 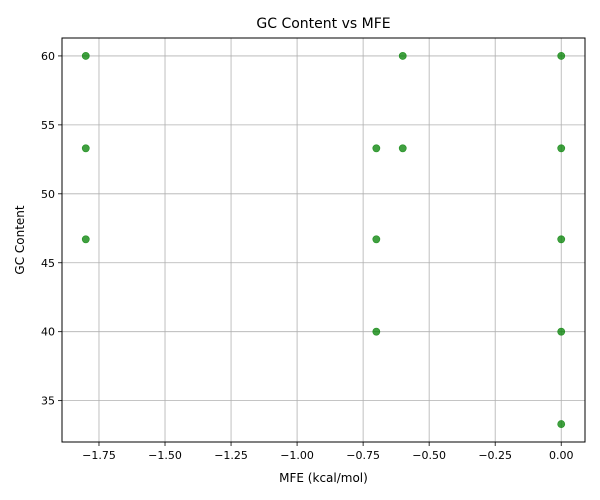 What do you see at coordinates (99, 455) in the screenshot?
I see `x-tick-label: −1.75` at bounding box center [99, 455].